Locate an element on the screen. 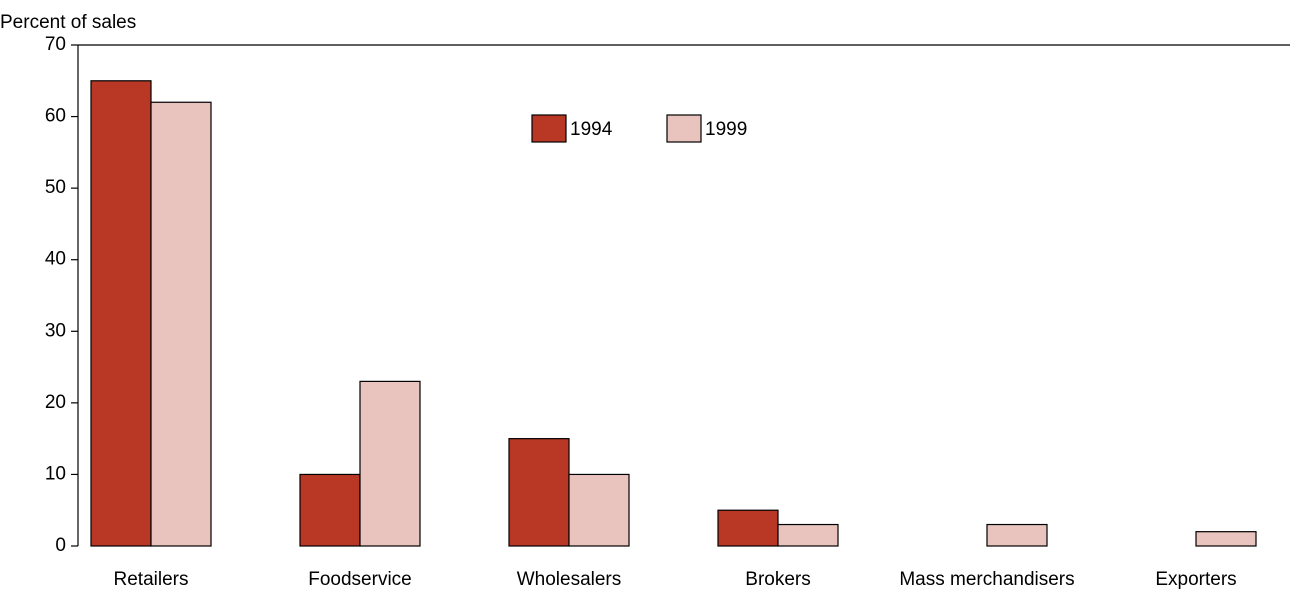 This screenshot has height=592, width=1292. x-tick-label: Exporters is located at coordinates (1195, 579).